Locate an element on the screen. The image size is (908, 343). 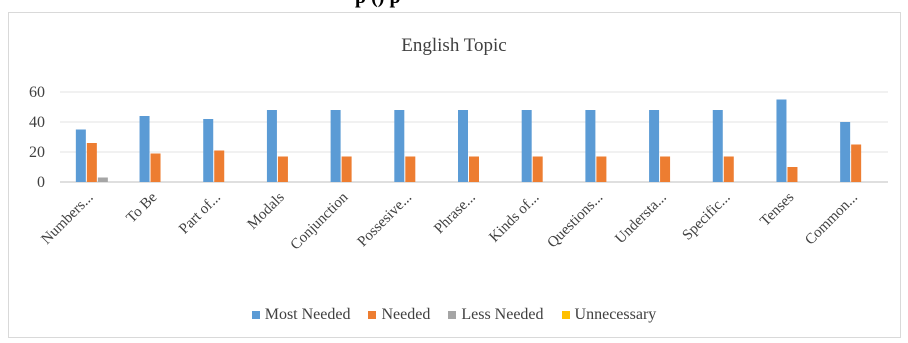
legend-item-needed: Needed is located at coordinates (399, 315).